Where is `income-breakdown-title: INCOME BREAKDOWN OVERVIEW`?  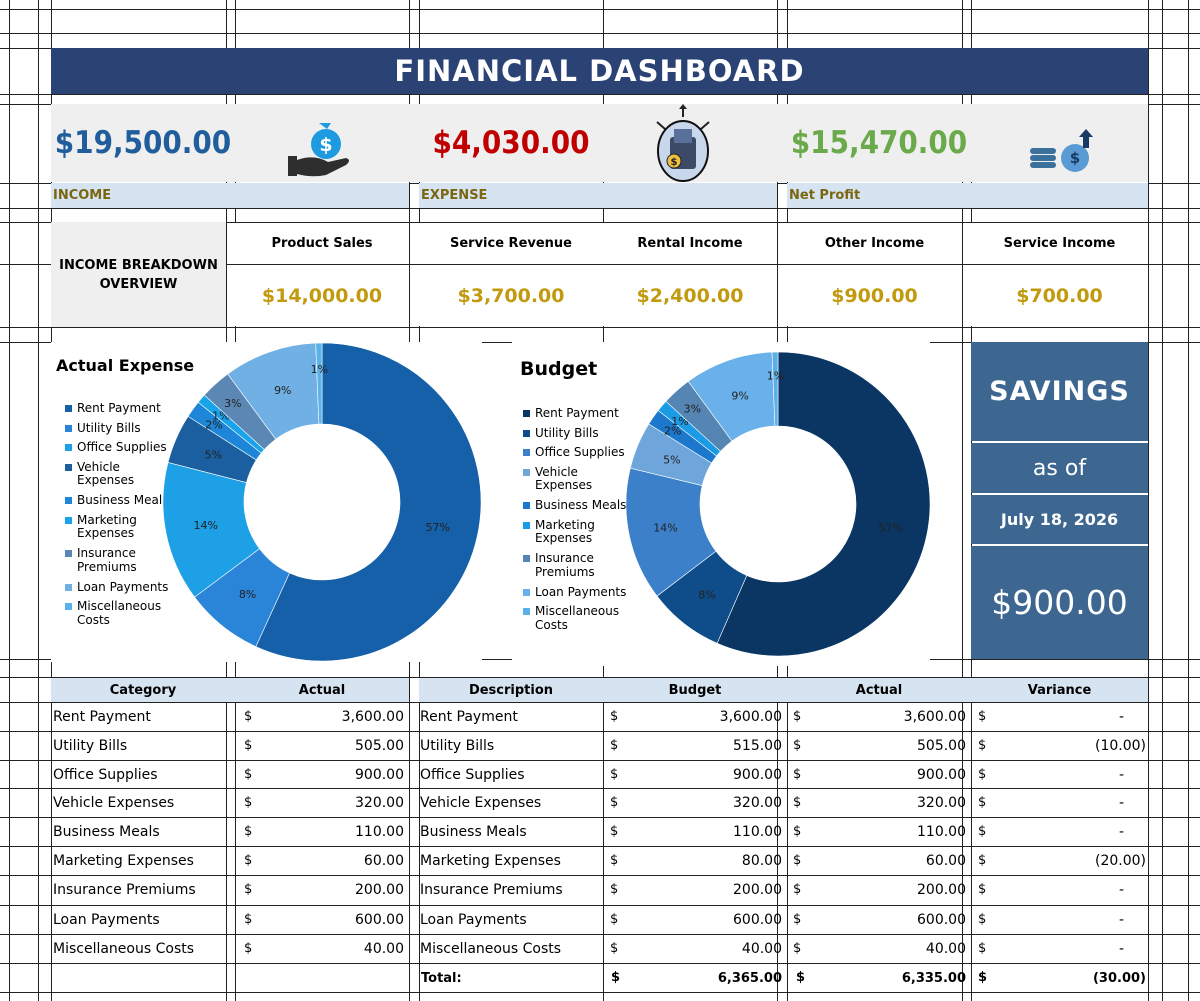 income-breakdown-title: INCOME BREAKDOWN OVERVIEW is located at coordinates (138, 274).